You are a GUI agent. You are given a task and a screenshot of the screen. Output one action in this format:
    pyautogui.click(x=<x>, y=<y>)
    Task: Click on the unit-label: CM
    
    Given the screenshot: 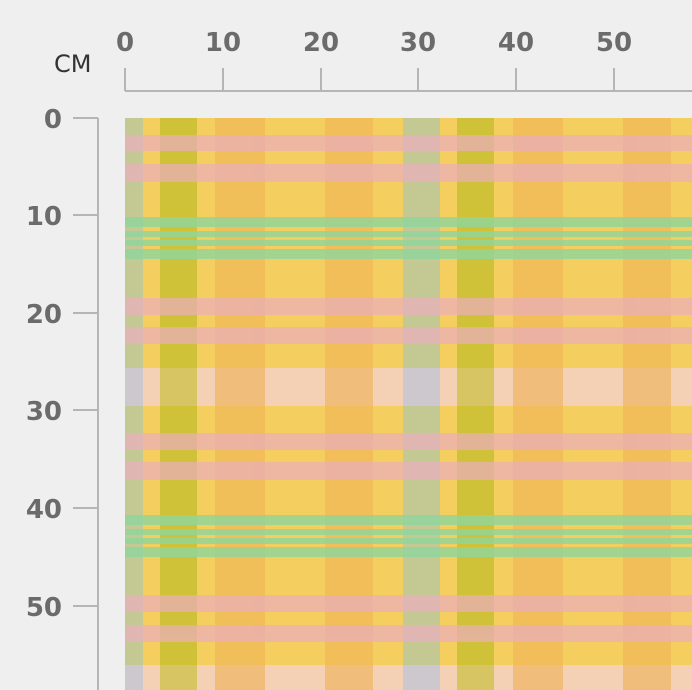 What is the action you would take?
    pyautogui.click(x=72, y=64)
    